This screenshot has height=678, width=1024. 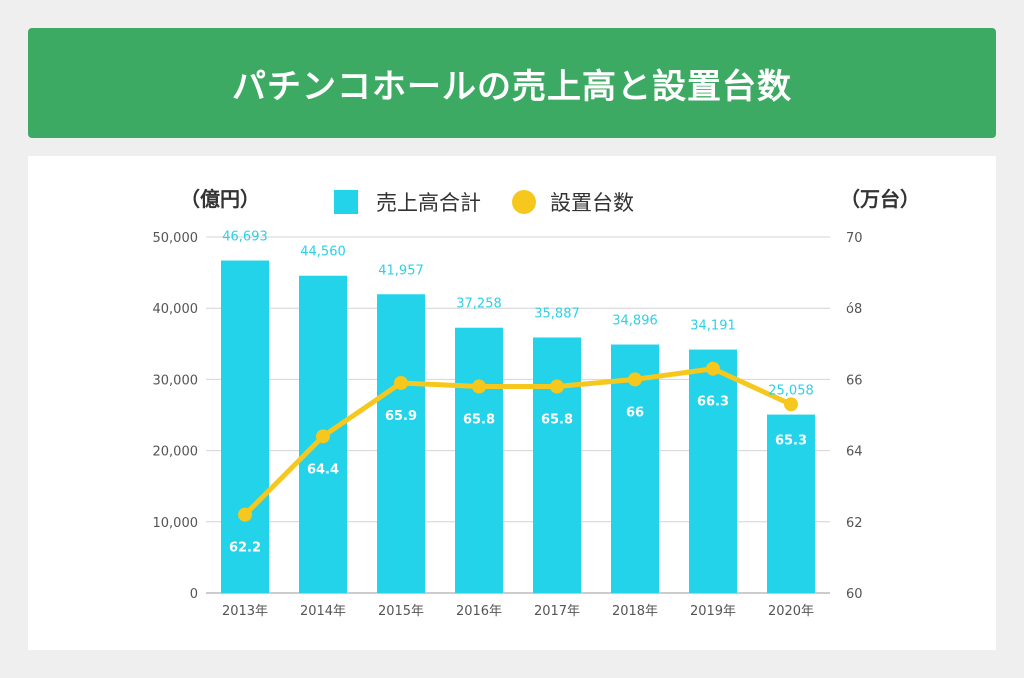 What do you see at coordinates (323, 252) in the screenshot?
I see `bar-value-label: 44,560` at bounding box center [323, 252].